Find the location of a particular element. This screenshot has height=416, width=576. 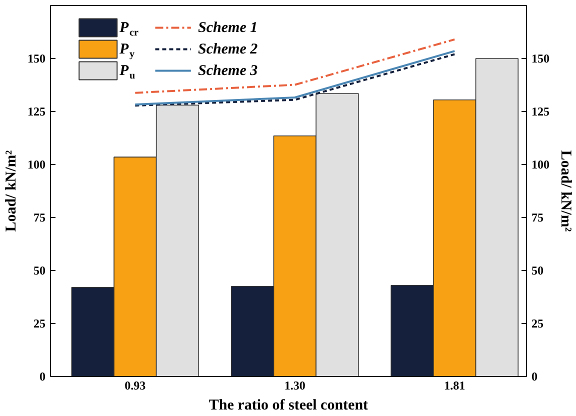

y-axis-title: Load/ kN/m² is located at coordinates (12, 191).